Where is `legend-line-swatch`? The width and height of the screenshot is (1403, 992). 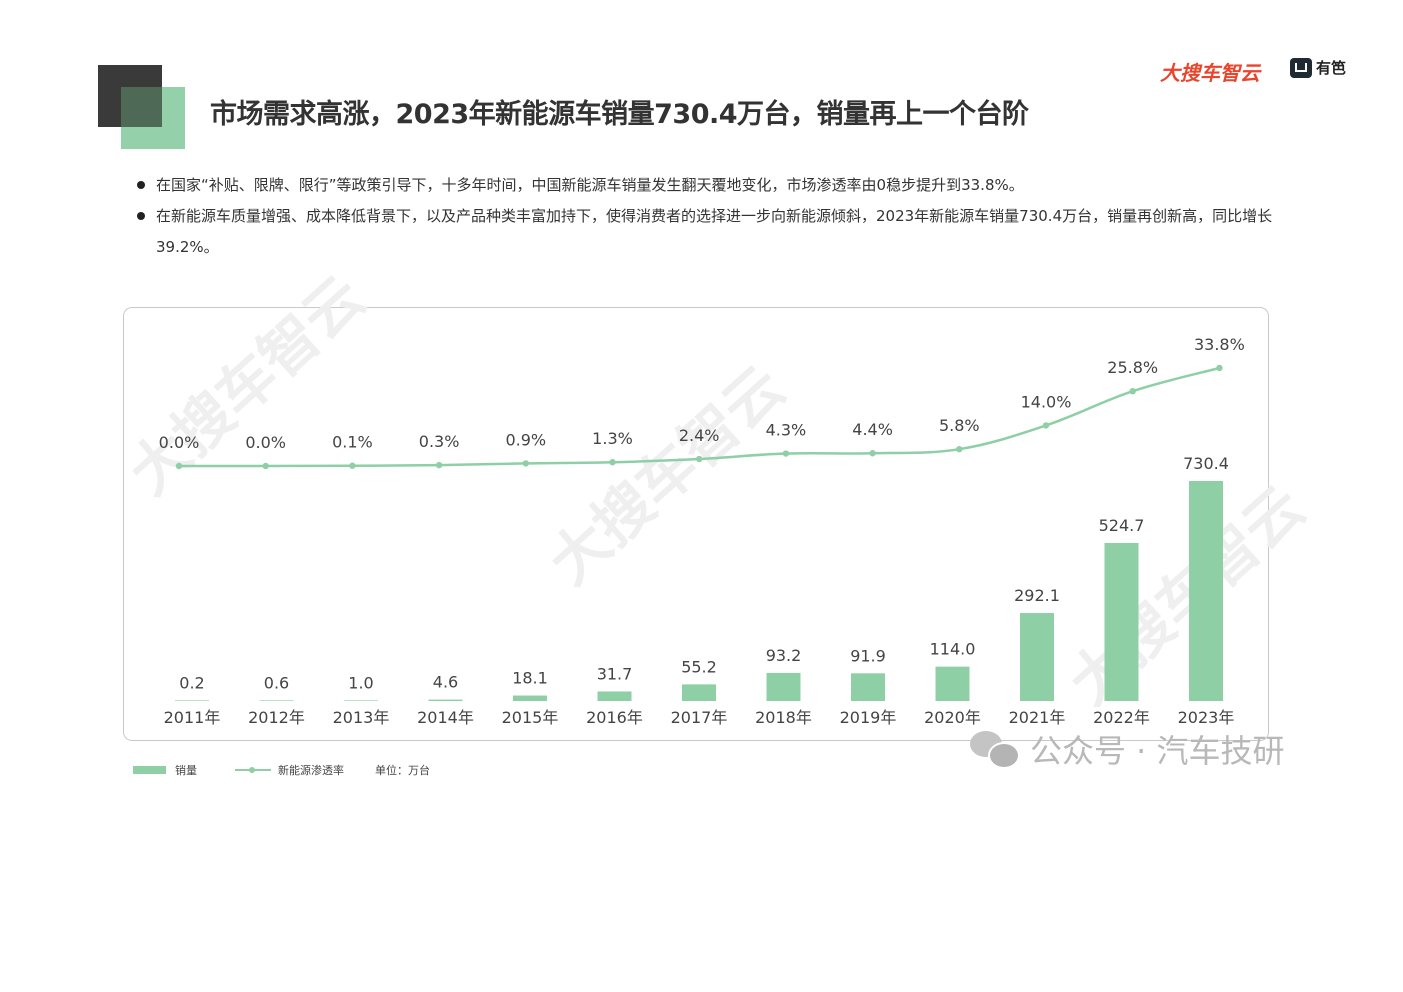
legend-line-swatch is located at coordinates (253, 770).